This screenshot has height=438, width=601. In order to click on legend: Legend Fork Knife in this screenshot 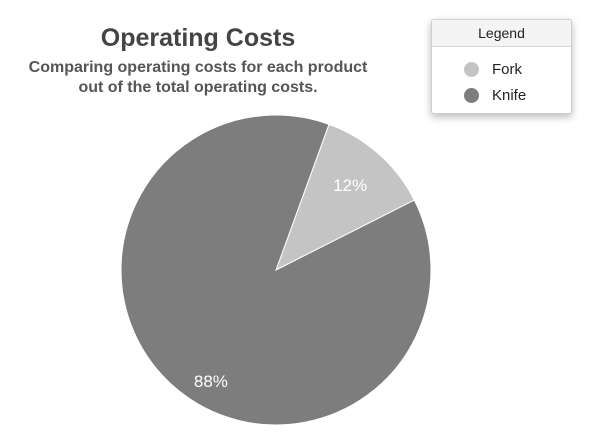, I will do `click(501, 66)`.